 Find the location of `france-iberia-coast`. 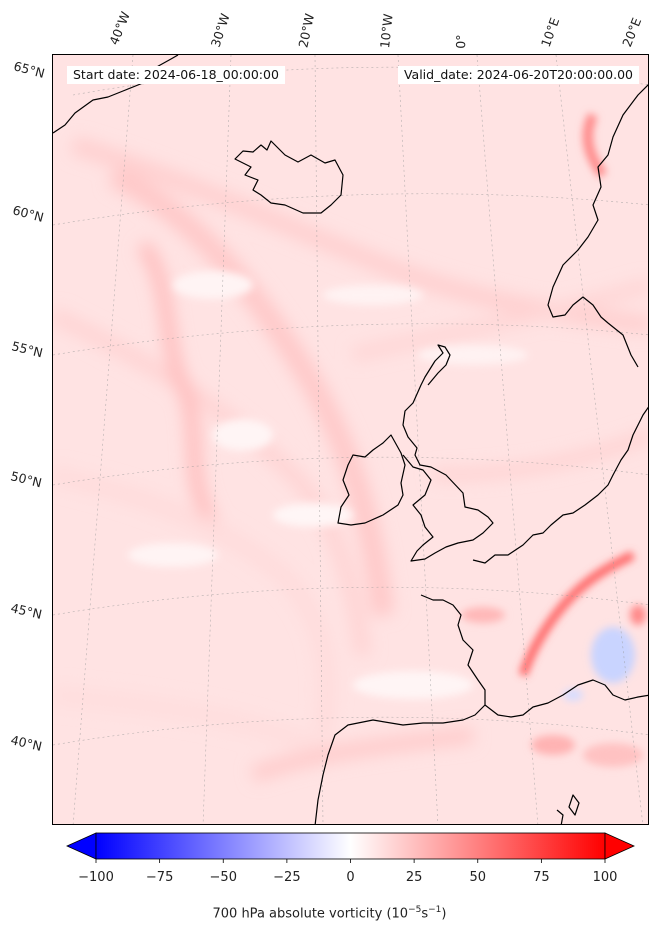

france-iberia-coast is located at coordinates (400, 709).